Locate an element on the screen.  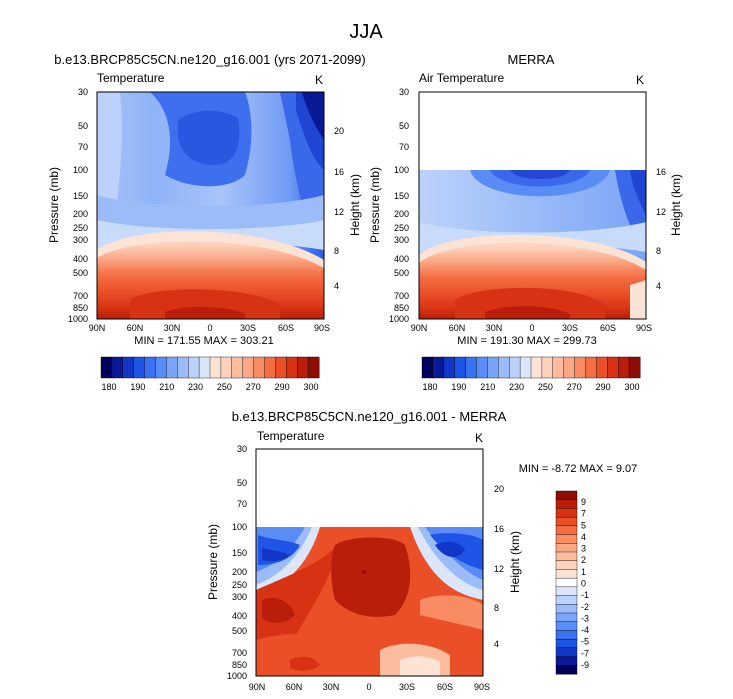
x-tick-label: 60N is located at coordinates (457, 328).